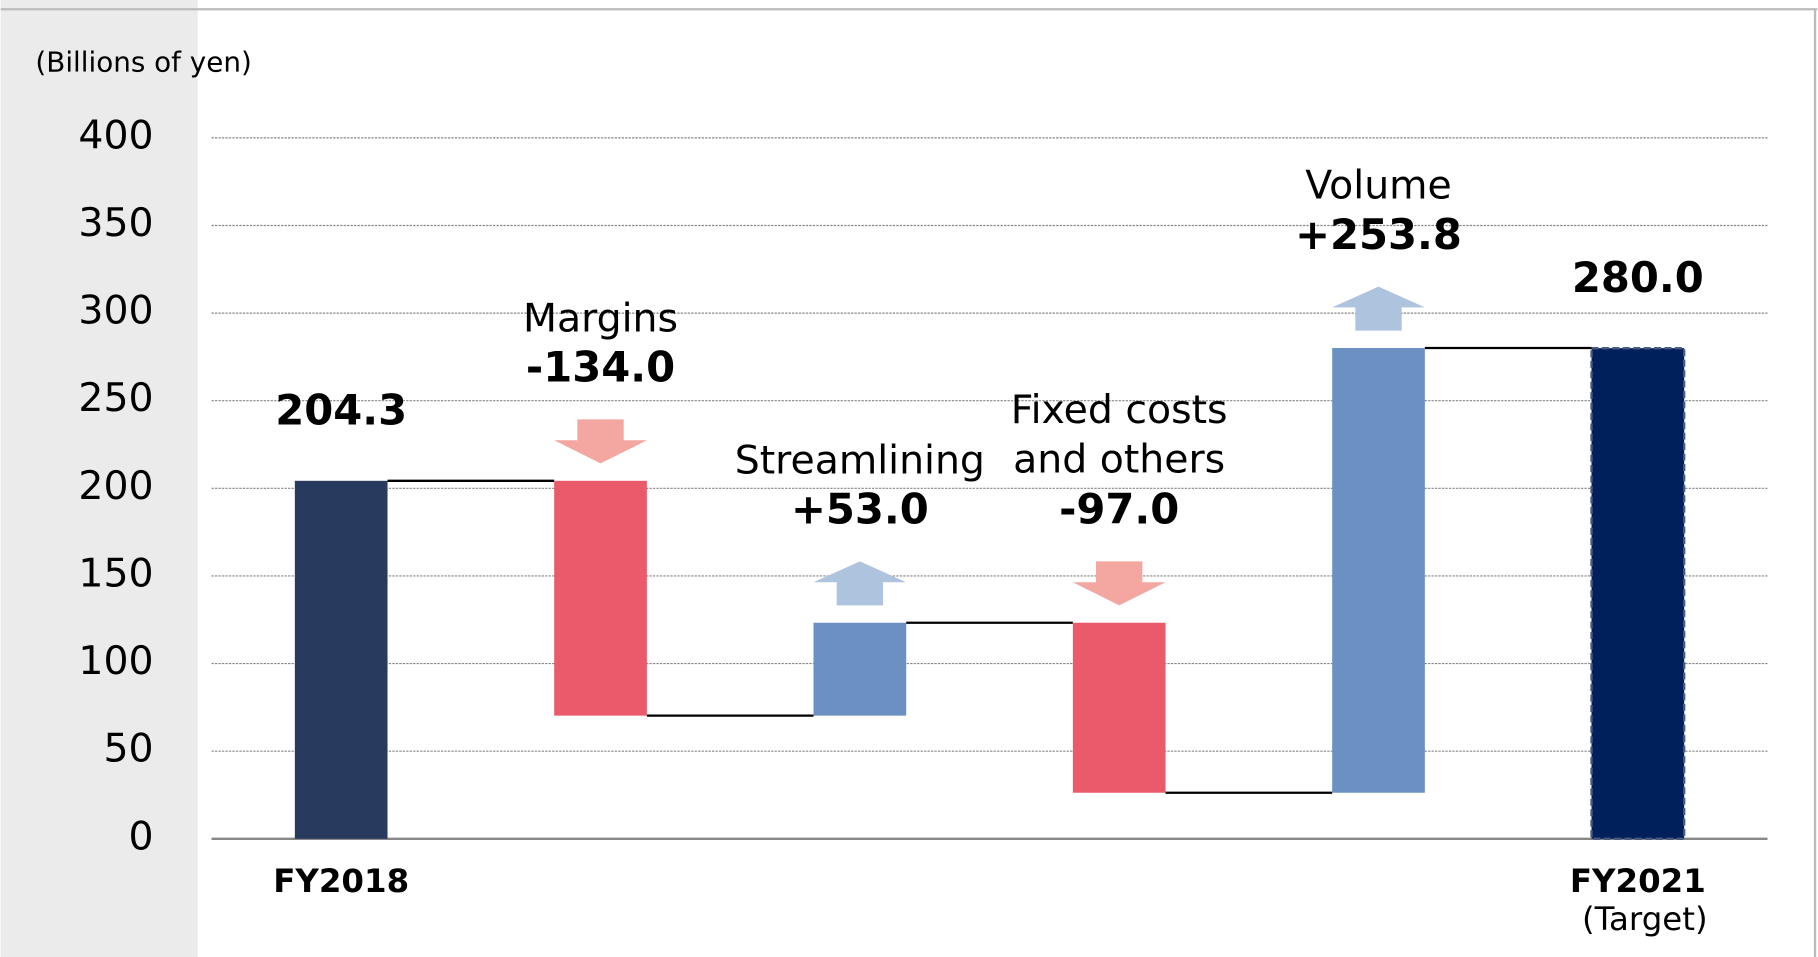  Describe the element at coordinates (600, 367) in the screenshot. I see `value-label: -134.0` at that location.